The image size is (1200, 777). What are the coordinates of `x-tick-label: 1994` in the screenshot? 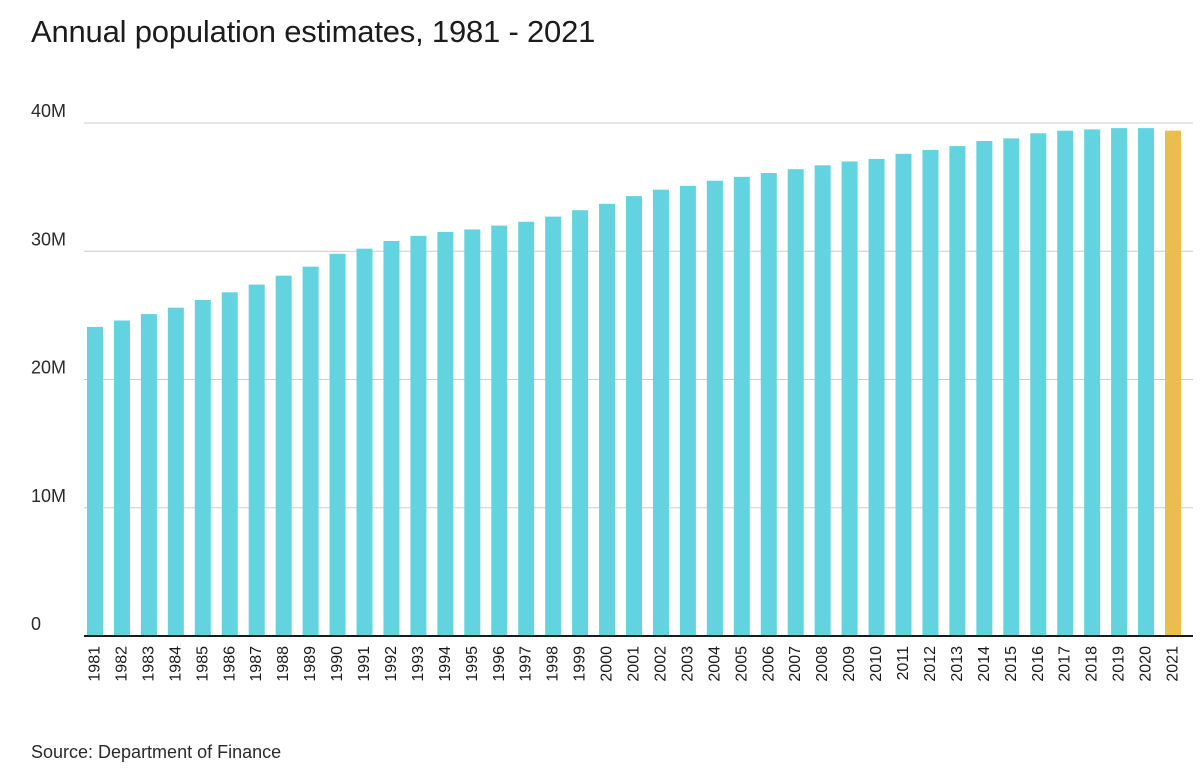 It's located at (445, 664).